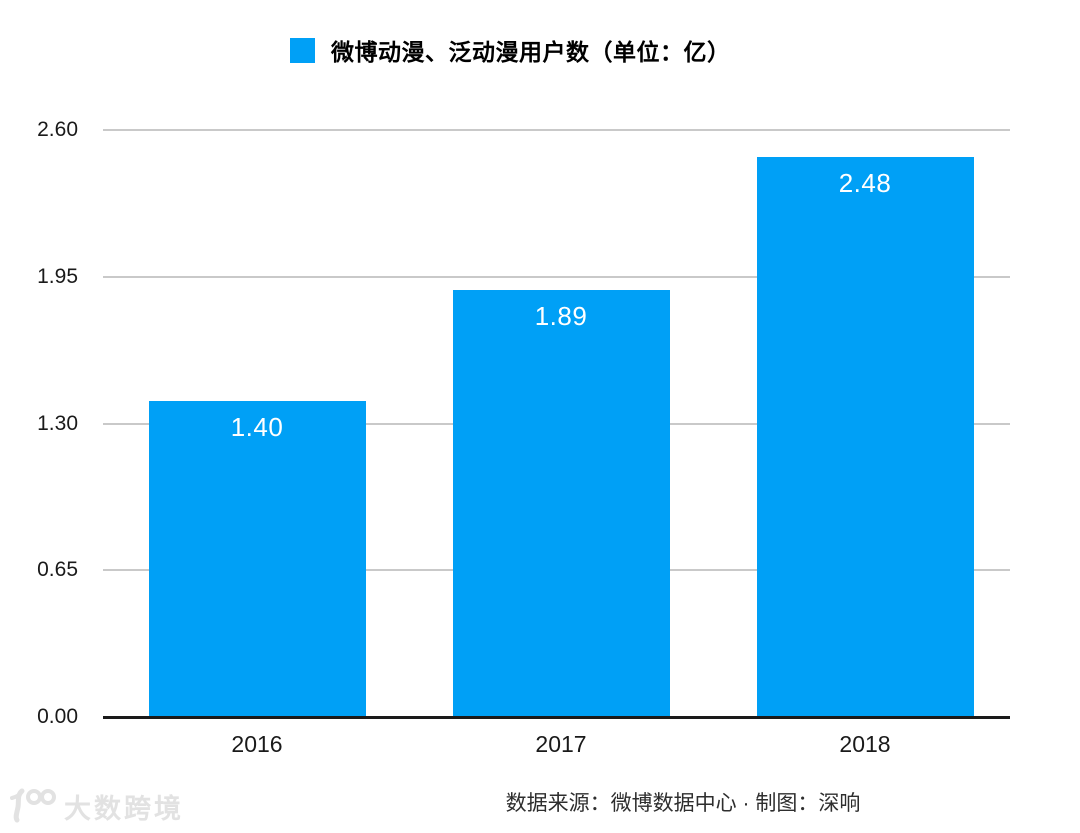 Image resolution: width=1080 pixels, height=833 pixels. I want to click on bar-value-label: 1.89, so click(561, 316).